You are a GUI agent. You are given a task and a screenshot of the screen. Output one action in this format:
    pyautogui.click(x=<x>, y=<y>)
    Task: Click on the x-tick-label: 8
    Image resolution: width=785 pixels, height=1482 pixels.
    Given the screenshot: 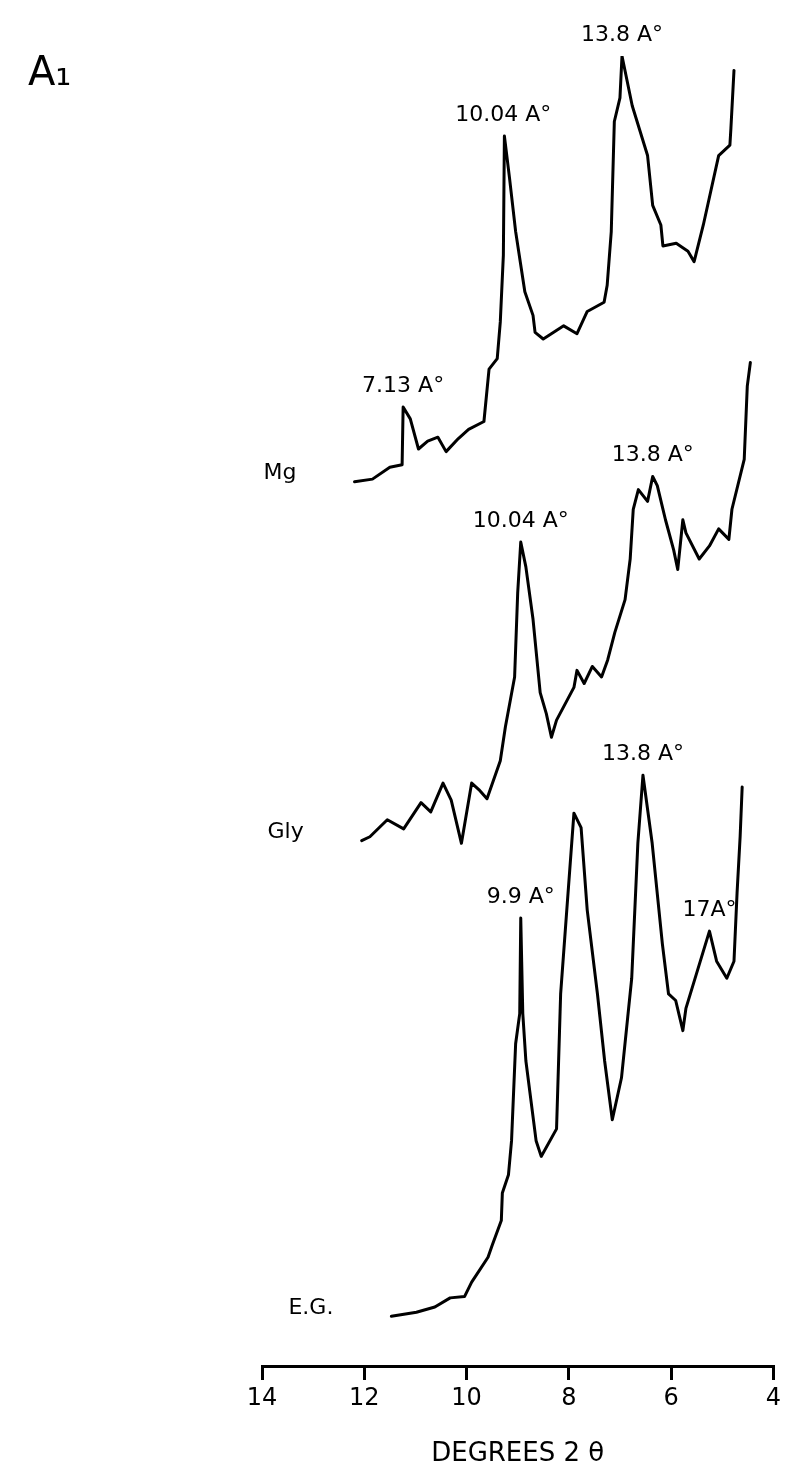 What is the action you would take?
    pyautogui.click(x=569, y=1396)
    